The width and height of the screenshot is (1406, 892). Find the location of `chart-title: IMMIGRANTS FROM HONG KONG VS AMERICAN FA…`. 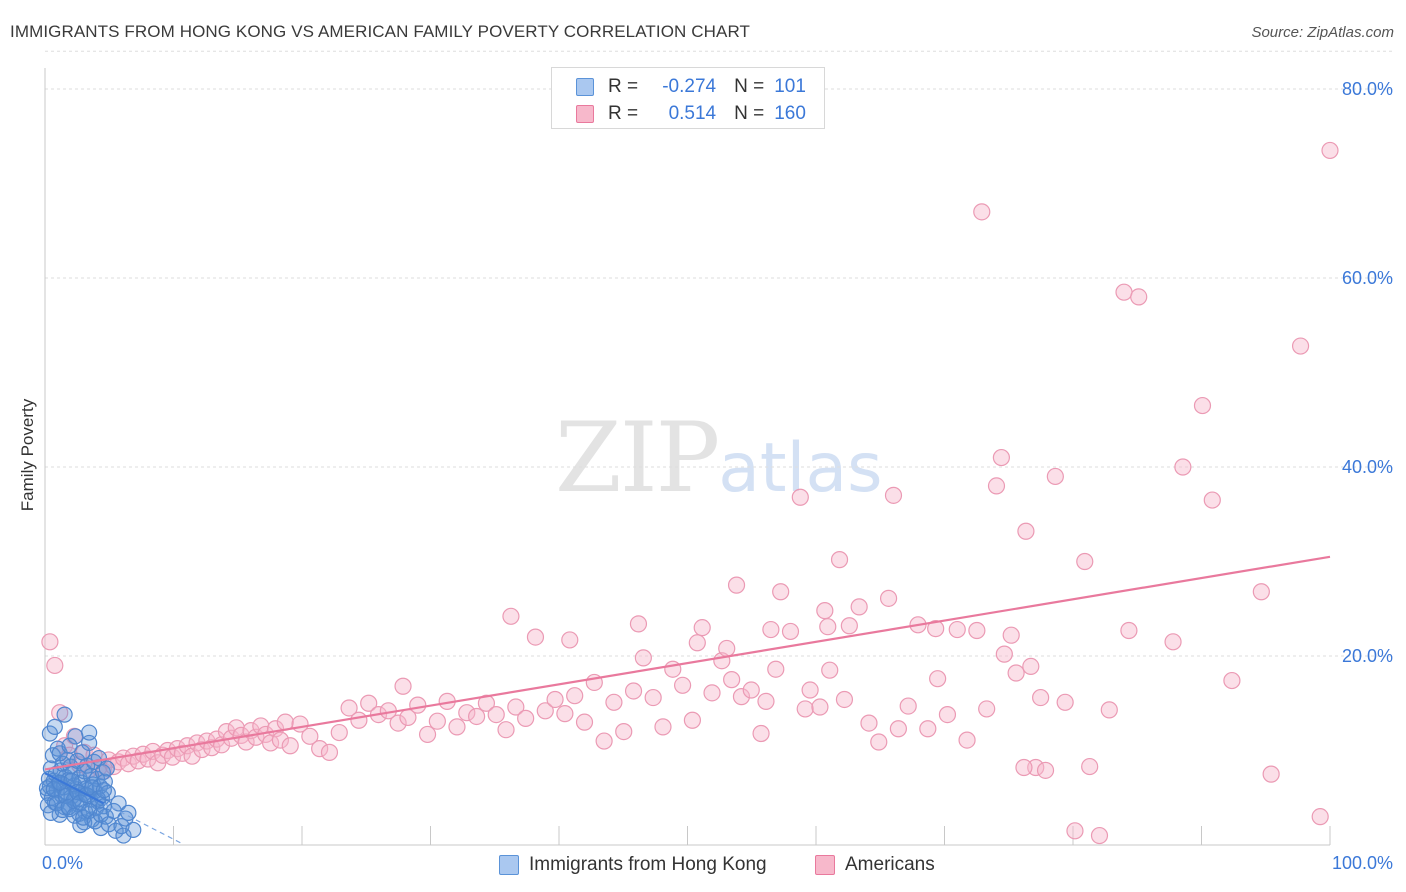

chart-title: IMMIGRANTS FROM HONG KONG VS AMERICAN FA… is located at coordinates (380, 31).